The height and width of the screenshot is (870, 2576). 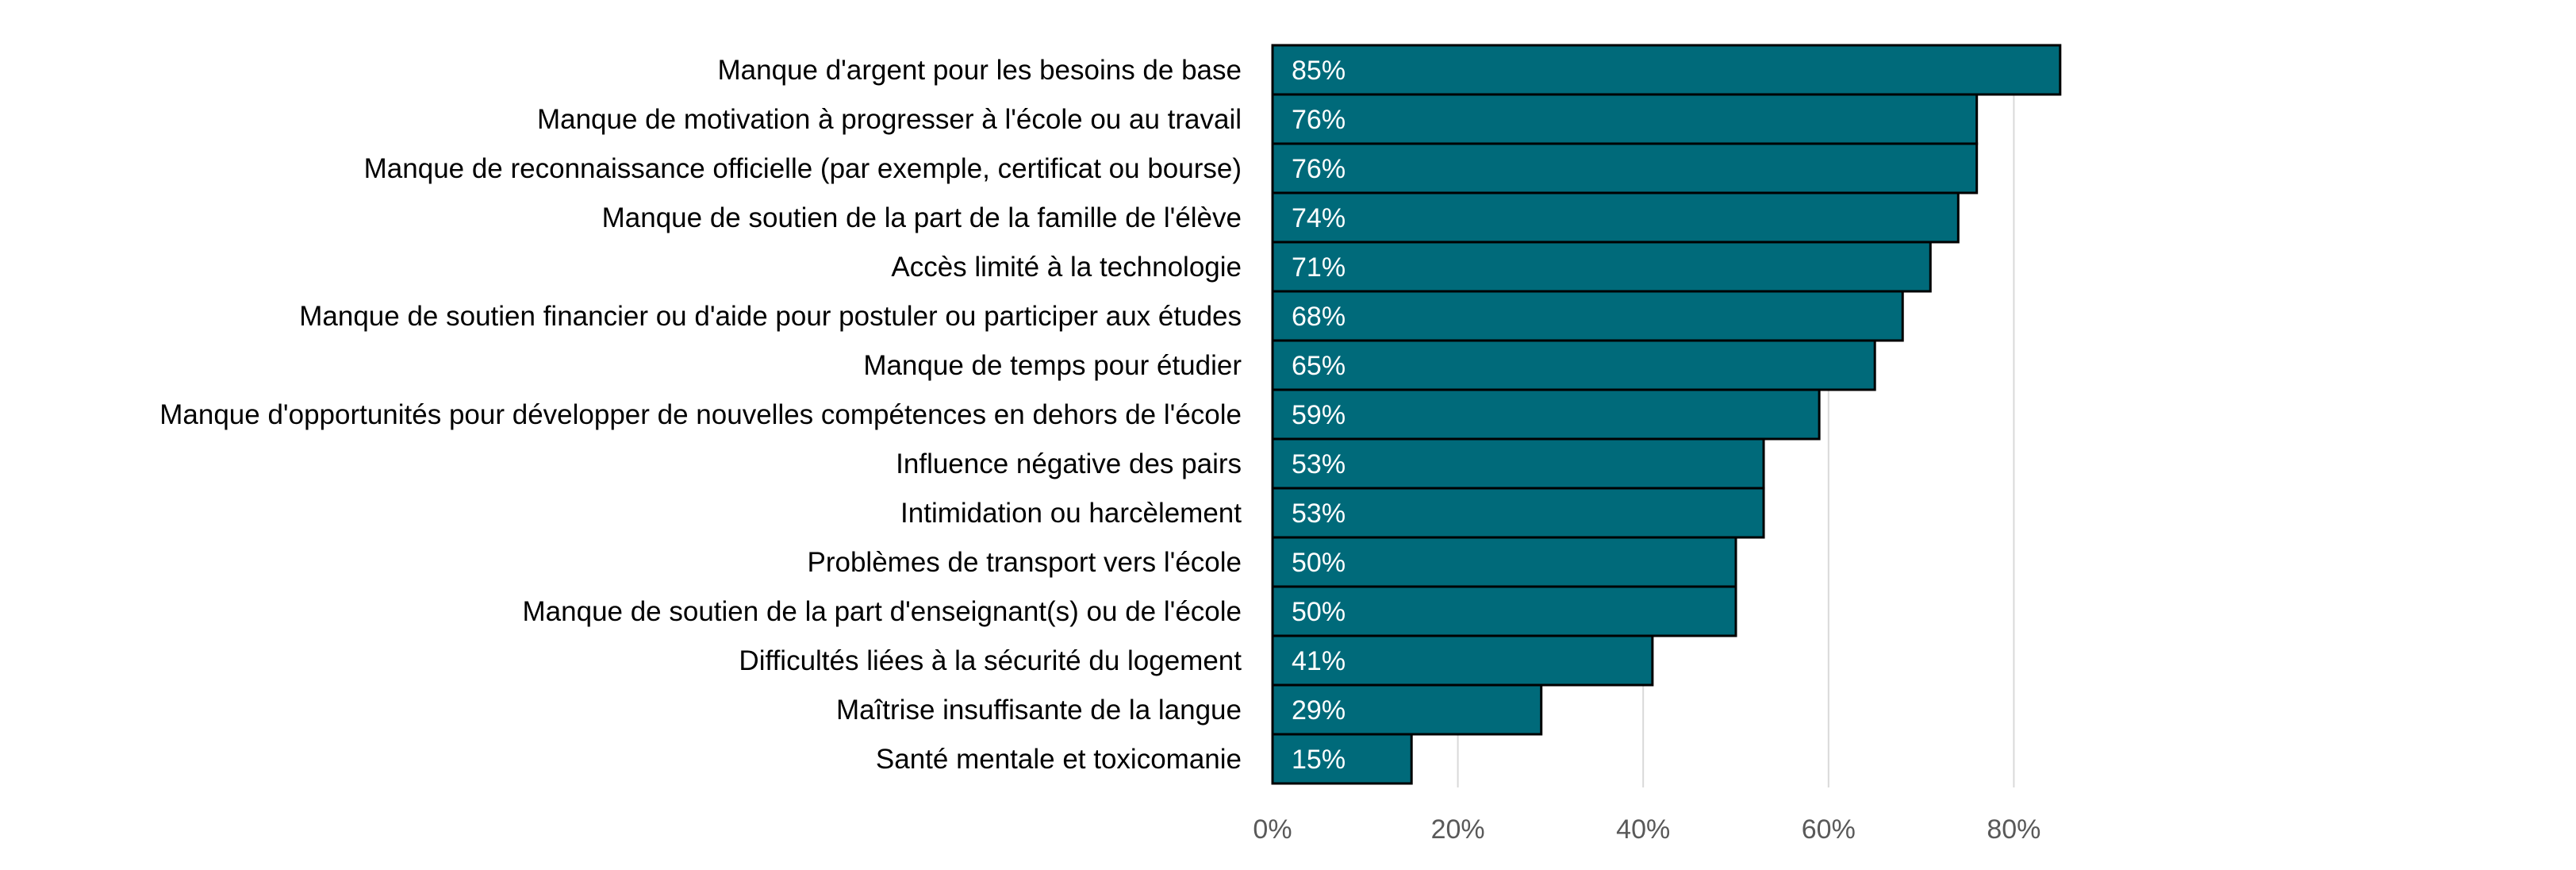 I want to click on x-tick-label: 20%, so click(x=1458, y=829).